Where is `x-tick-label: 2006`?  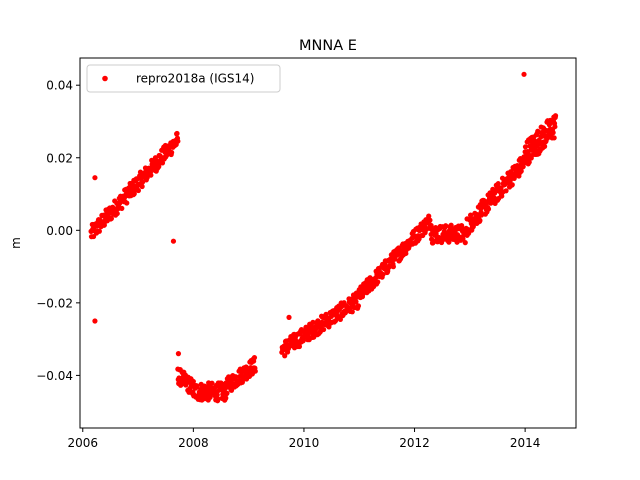 x-tick-label: 2006 is located at coordinates (82, 443).